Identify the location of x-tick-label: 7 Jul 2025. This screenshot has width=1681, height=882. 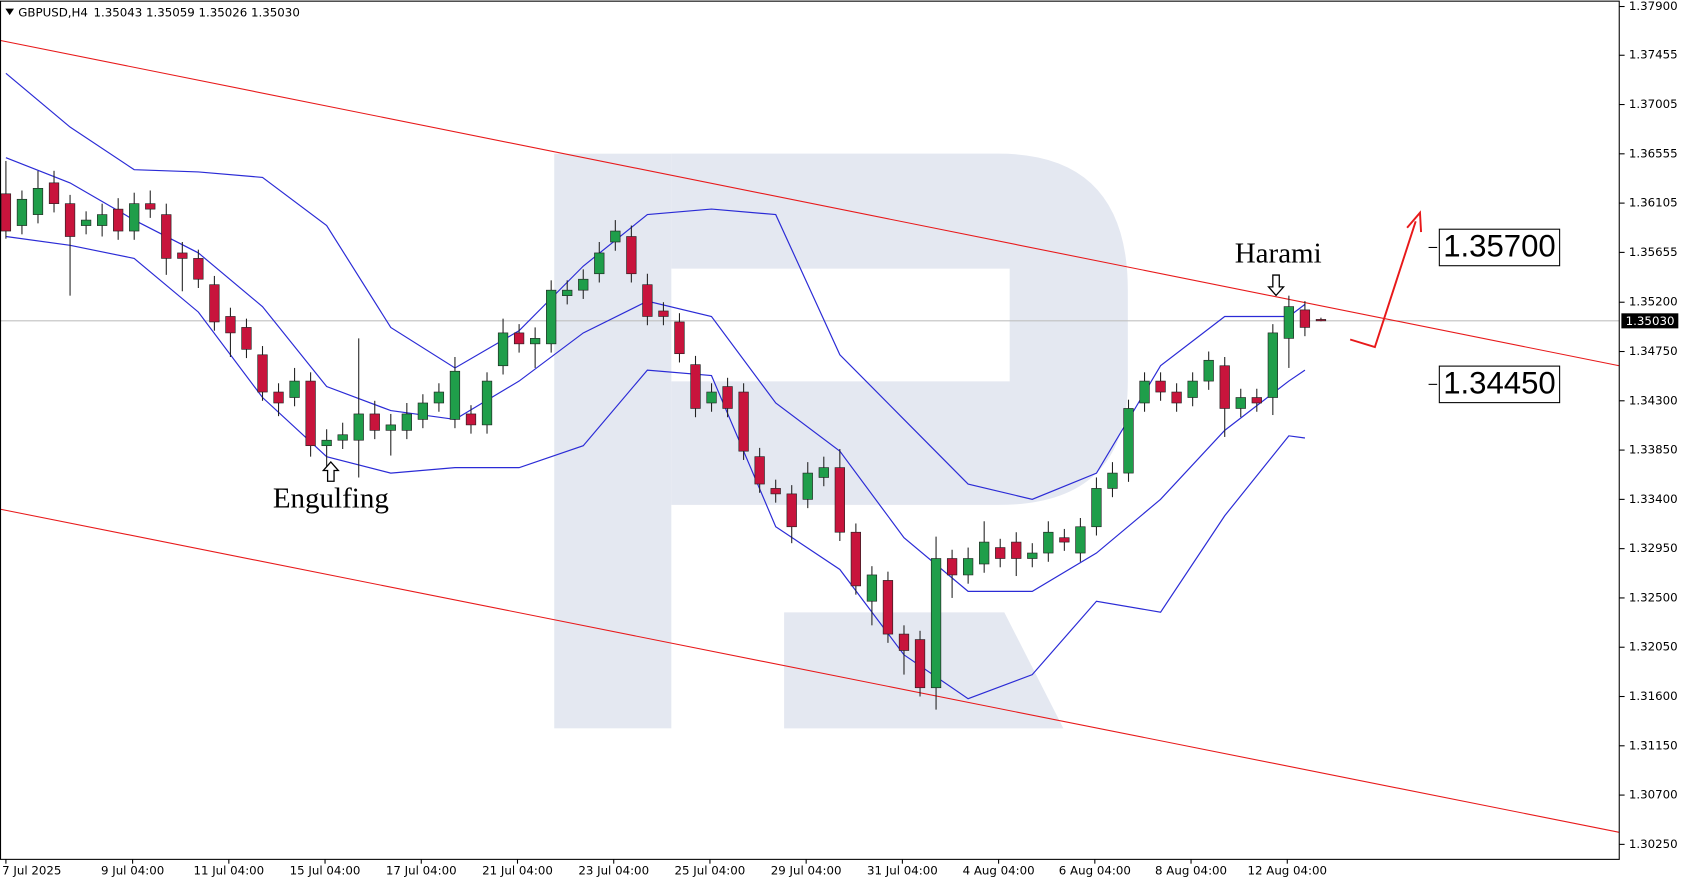
(31, 871).